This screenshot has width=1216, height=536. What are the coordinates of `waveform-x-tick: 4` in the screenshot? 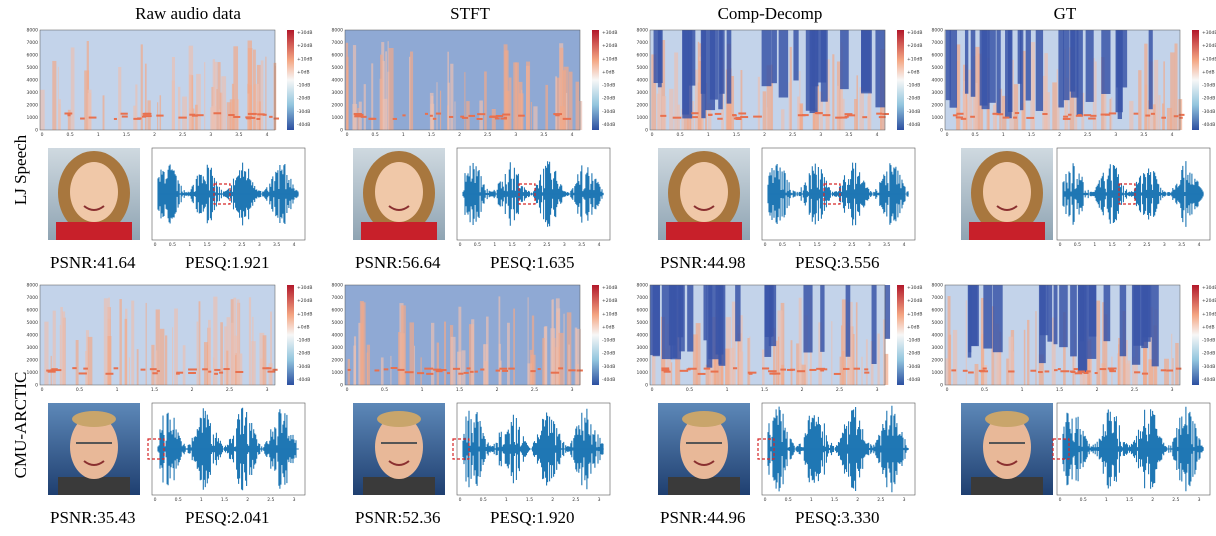 It's located at (294, 245).